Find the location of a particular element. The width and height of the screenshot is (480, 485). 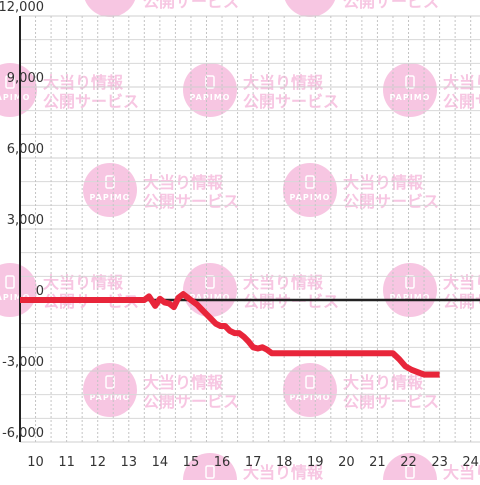

x-tick-label: 17 is located at coordinates (253, 462).